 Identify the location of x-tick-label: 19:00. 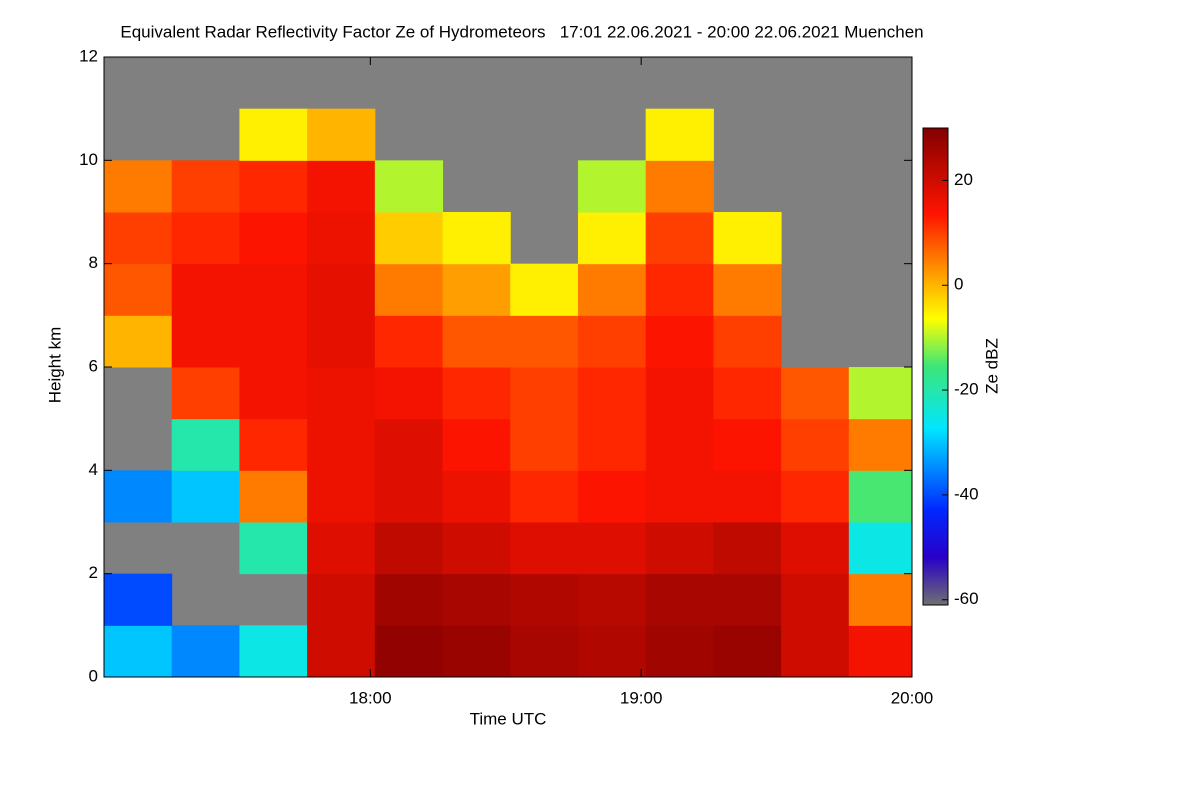
(641, 697).